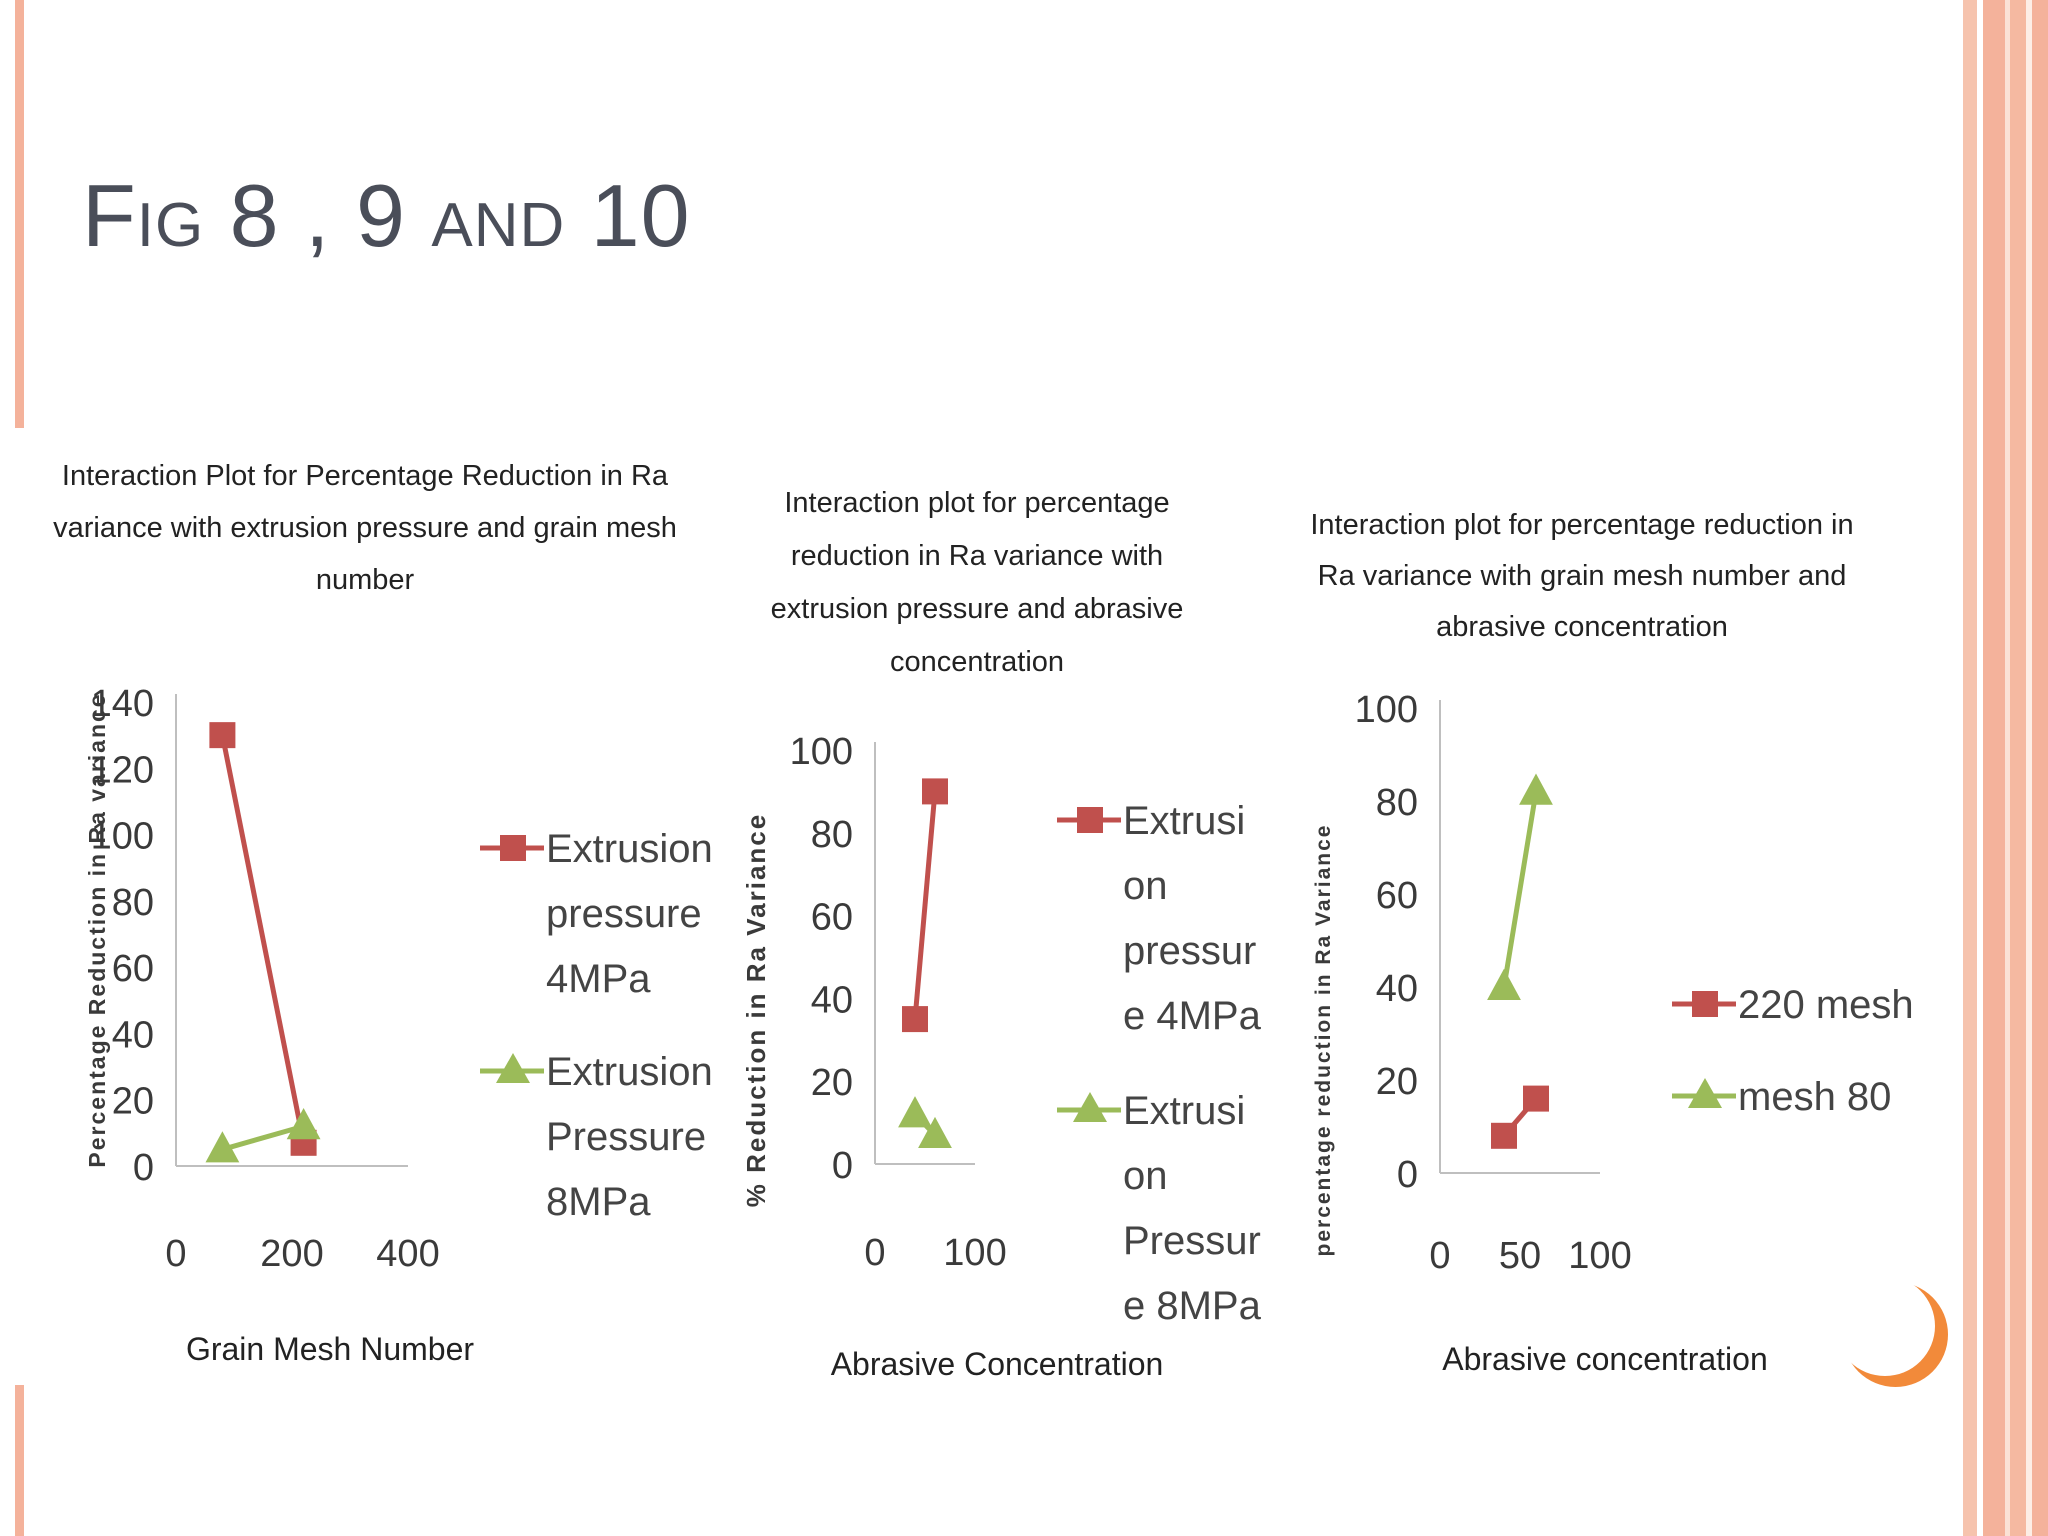 Image resolution: width=2048 pixels, height=1536 pixels. Describe the element at coordinates (97, 929) in the screenshot. I see `y-axis-label: Percentage Reduction in Ra variance` at that location.